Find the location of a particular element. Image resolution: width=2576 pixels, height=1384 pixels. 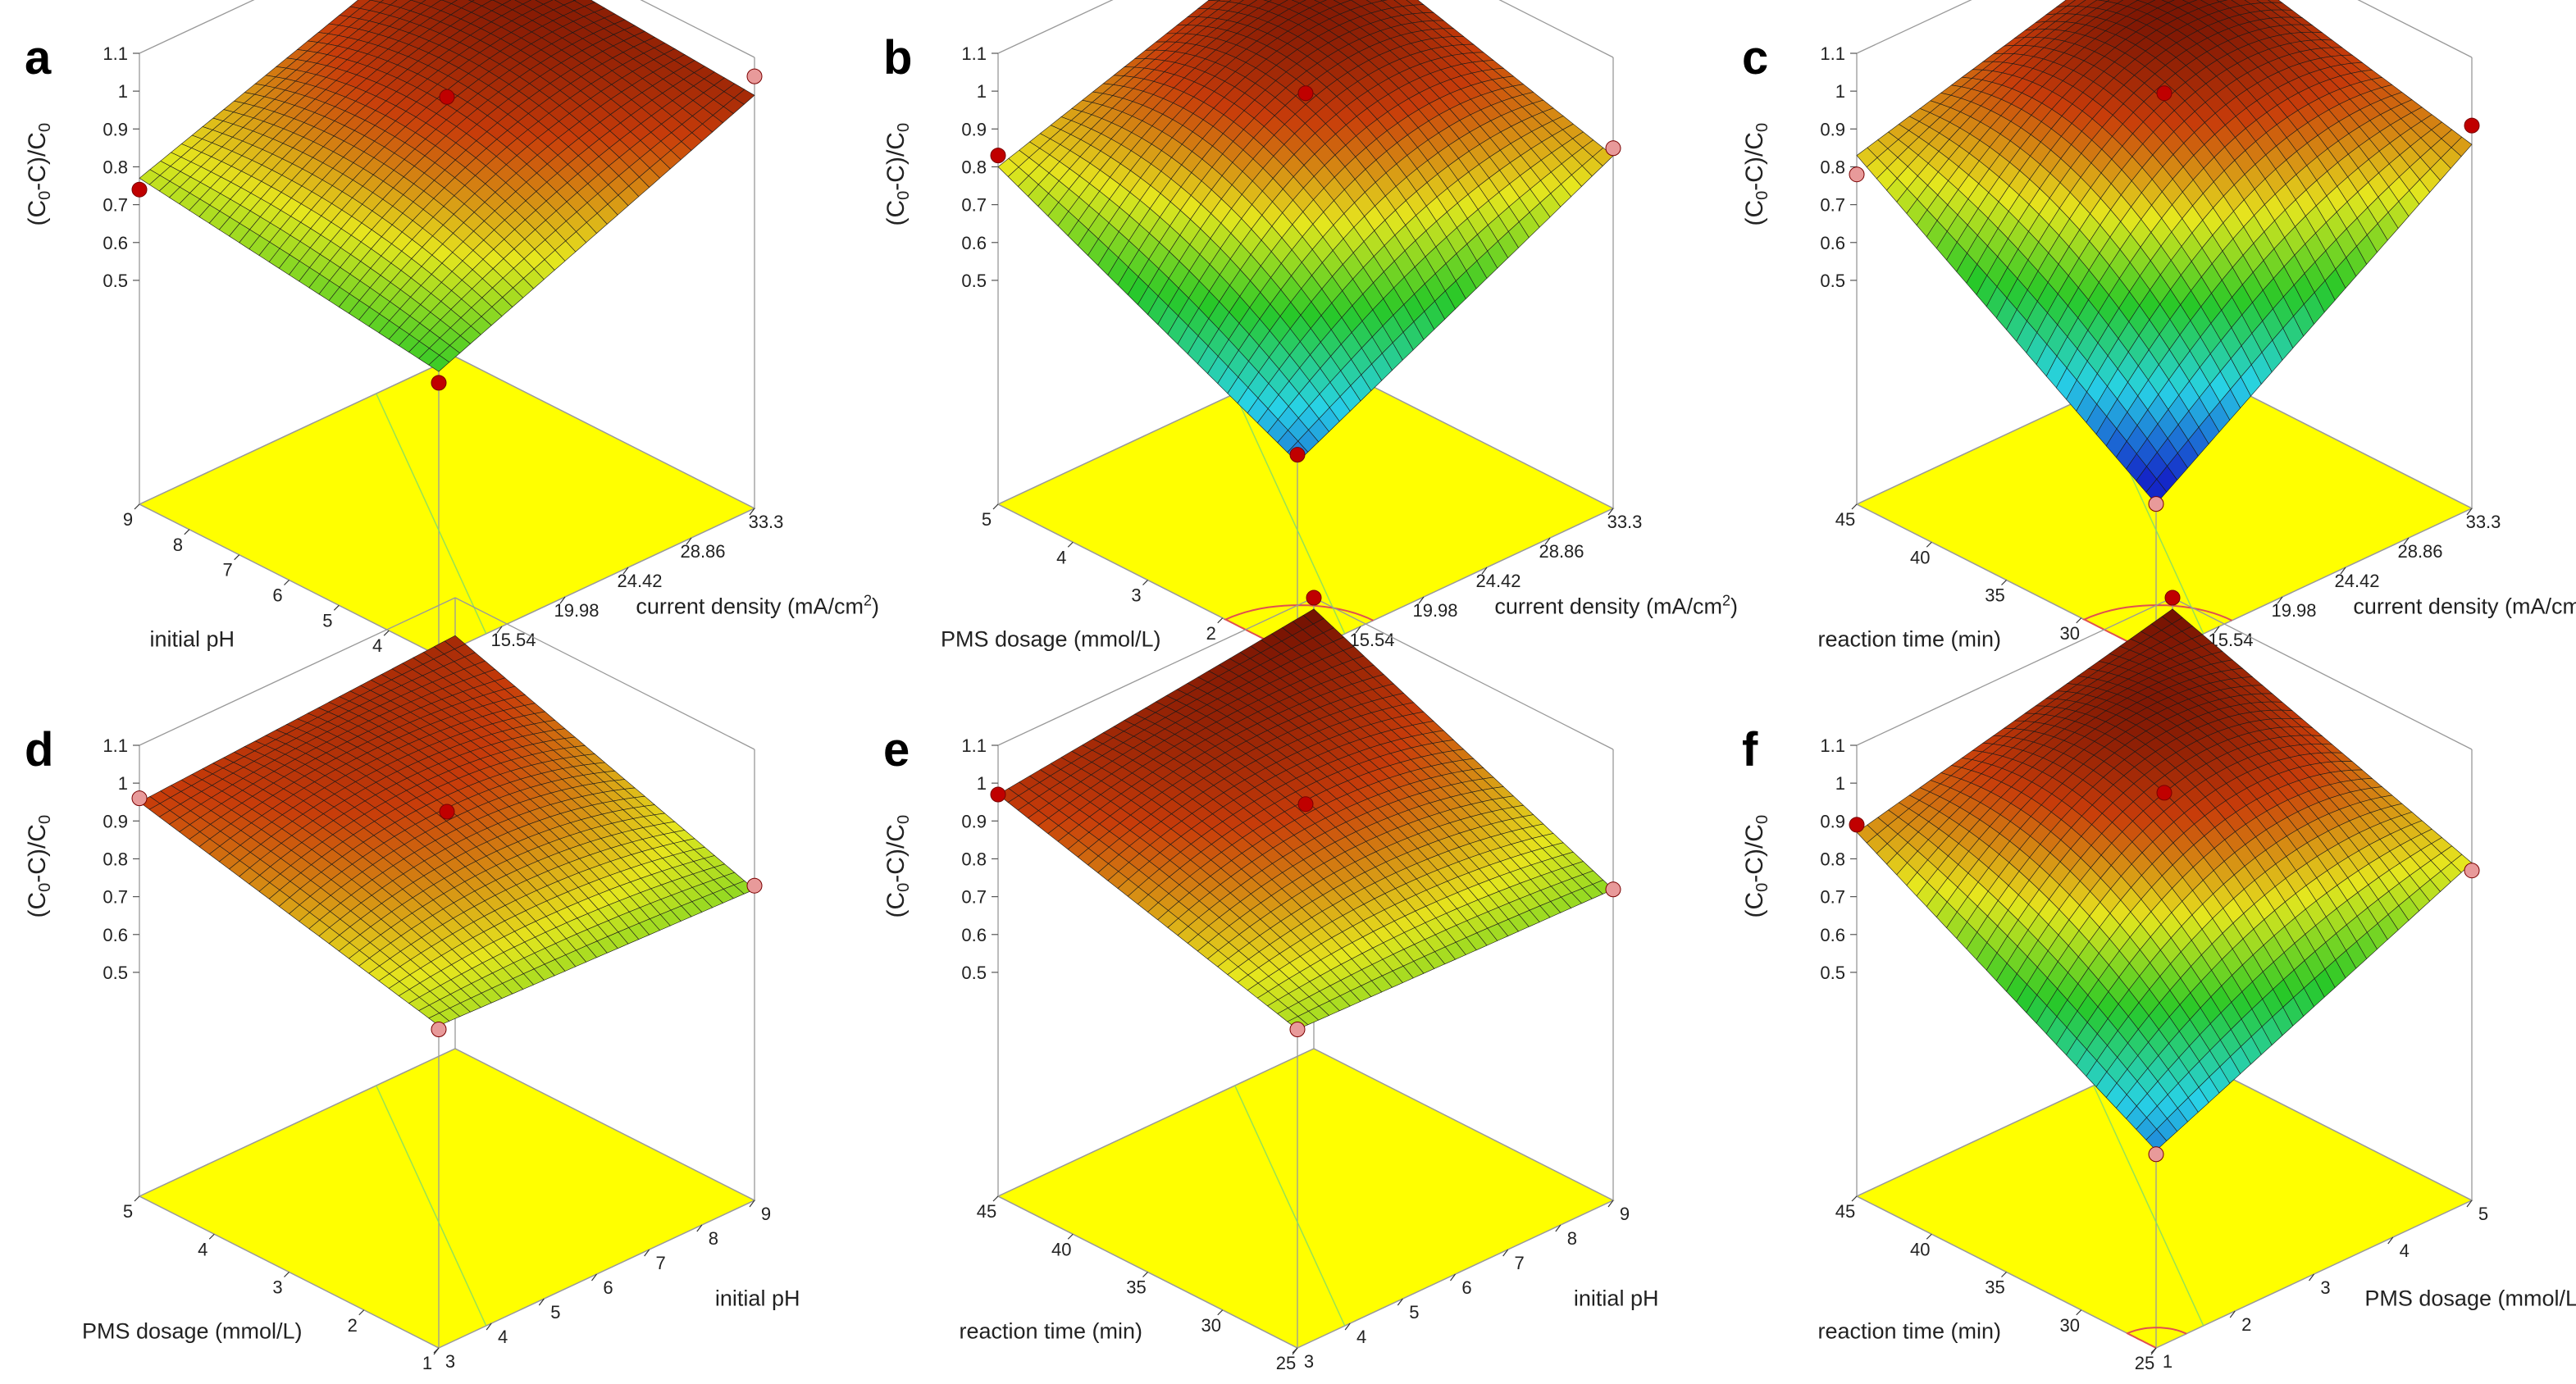

x-tick-label: 33.3 is located at coordinates (1625, 522).